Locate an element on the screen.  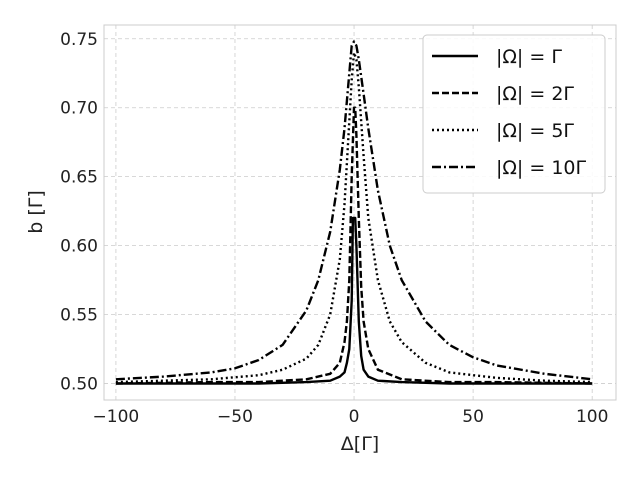
y-axis: 0.50 0.55 0.60 0.65 0.70 0.75 is located at coordinates (79, 212).